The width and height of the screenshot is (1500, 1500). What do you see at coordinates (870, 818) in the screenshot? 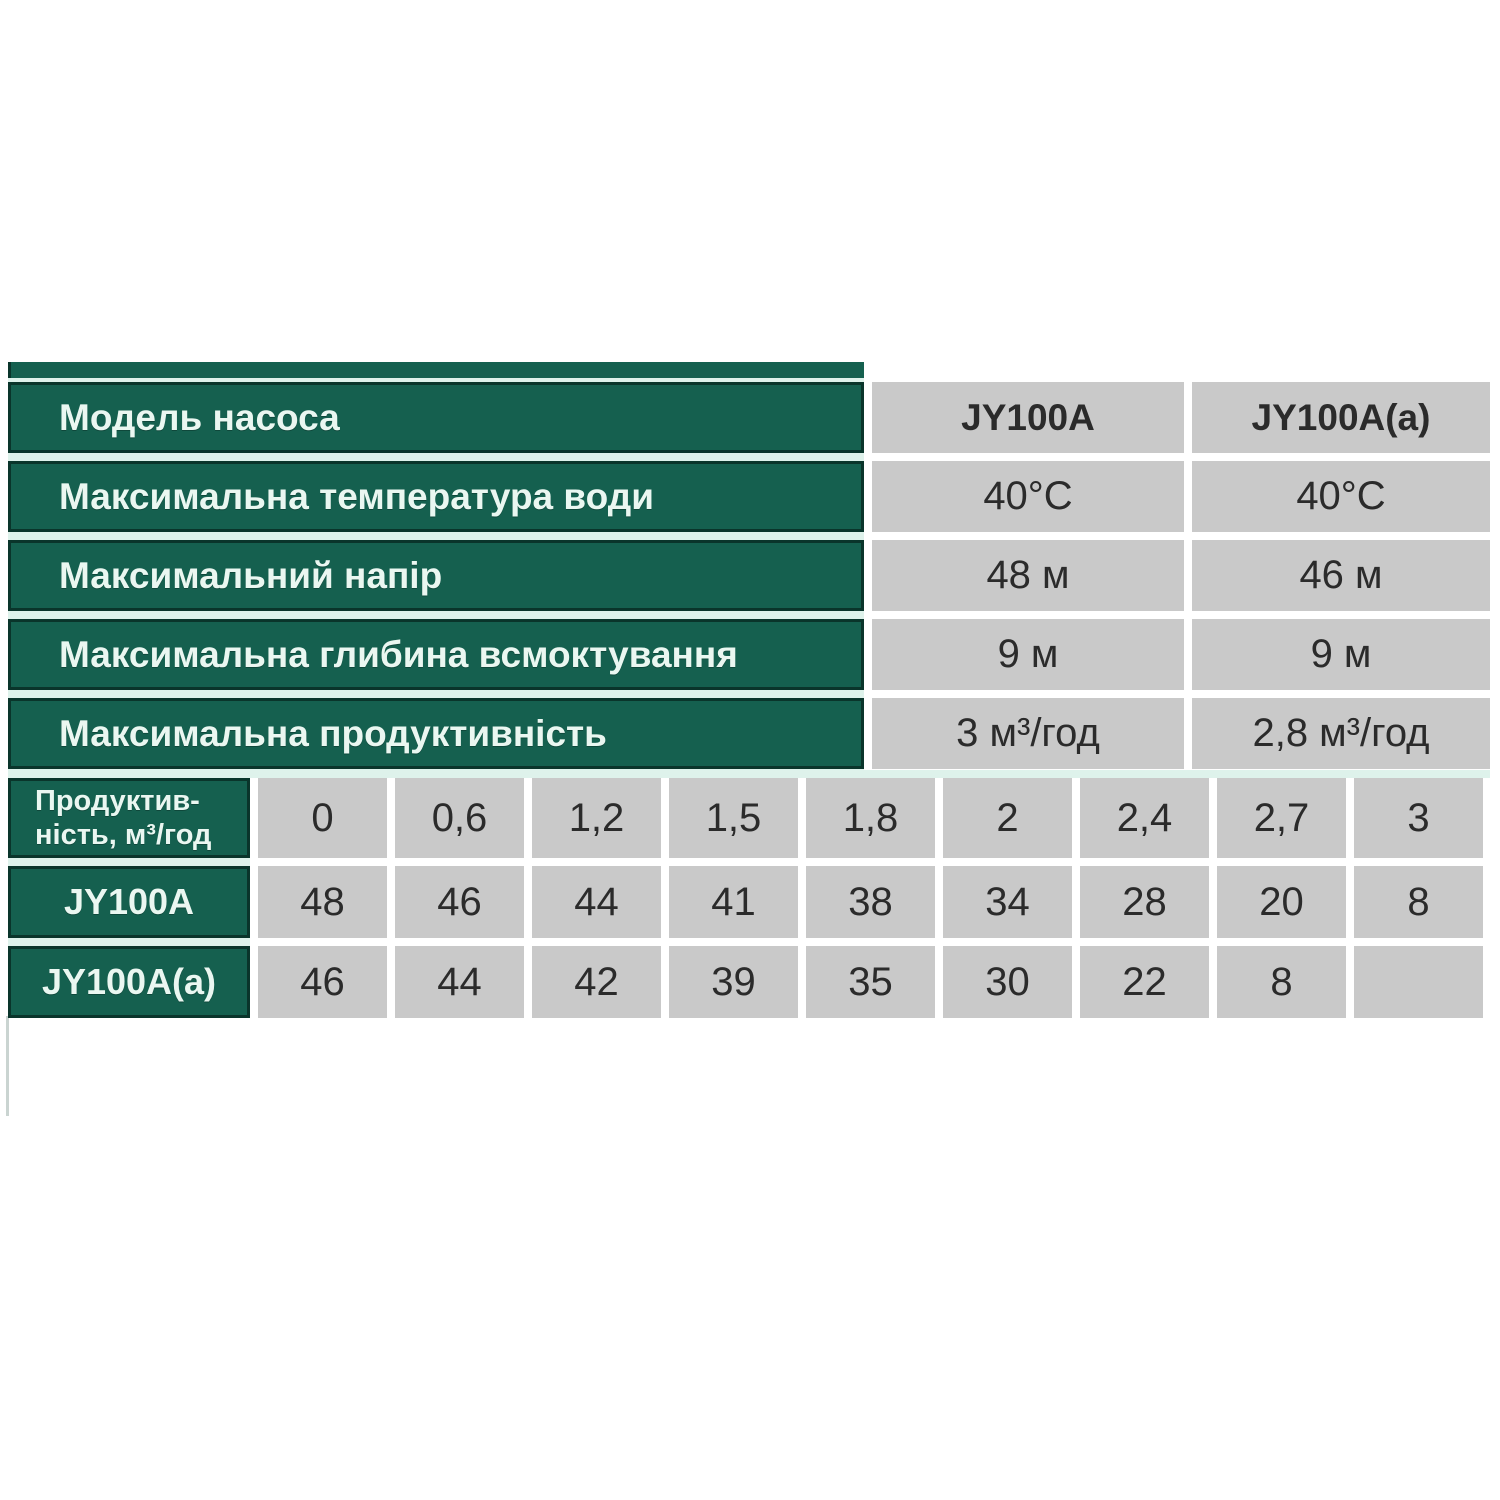
I see `perf-flow-header-cell: 1,8` at bounding box center [870, 818].